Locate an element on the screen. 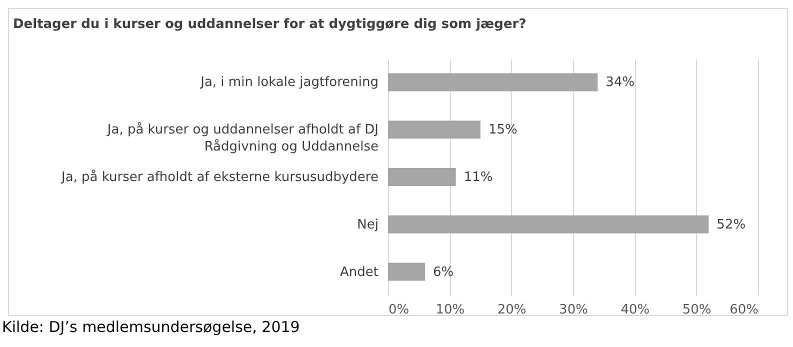 The image size is (793, 347). x-tick-label: 30% is located at coordinates (573, 310).